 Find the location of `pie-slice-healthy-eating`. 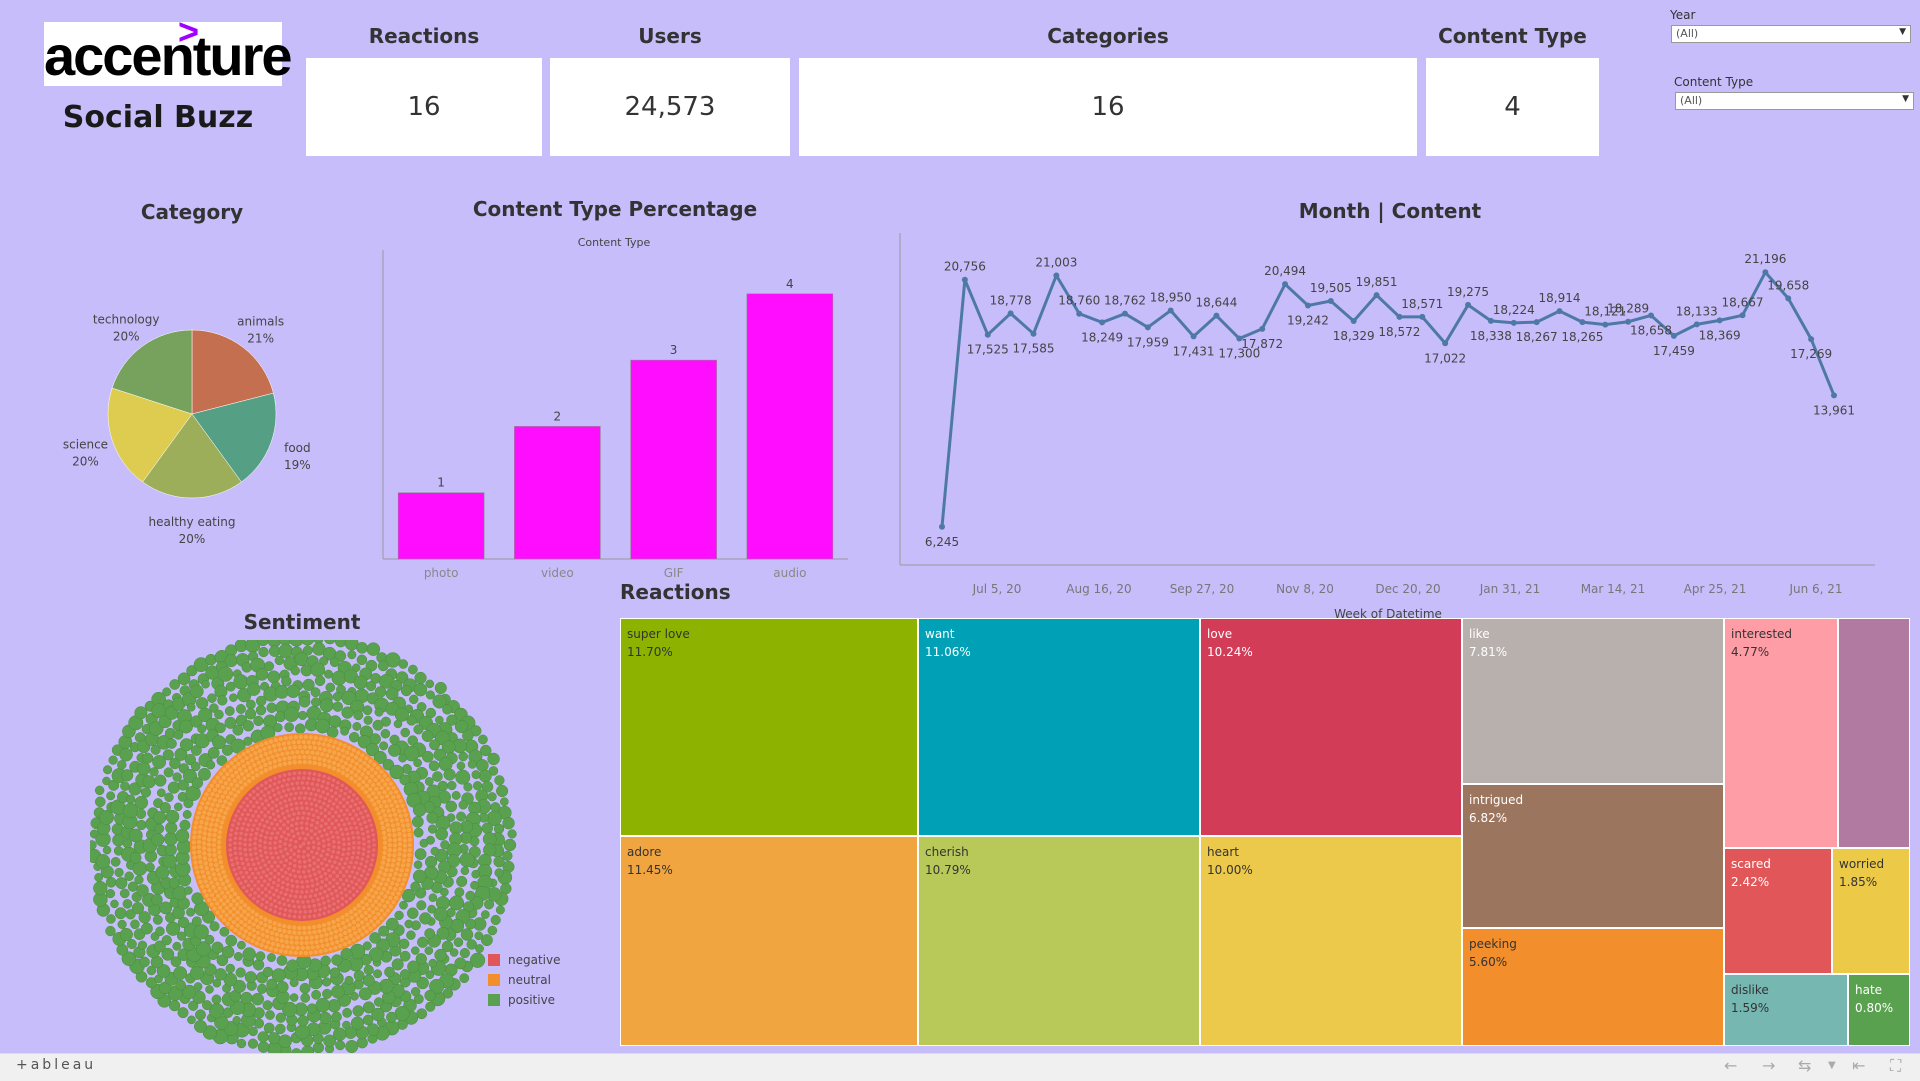

pie-slice-healthy-eating is located at coordinates (192, 456).